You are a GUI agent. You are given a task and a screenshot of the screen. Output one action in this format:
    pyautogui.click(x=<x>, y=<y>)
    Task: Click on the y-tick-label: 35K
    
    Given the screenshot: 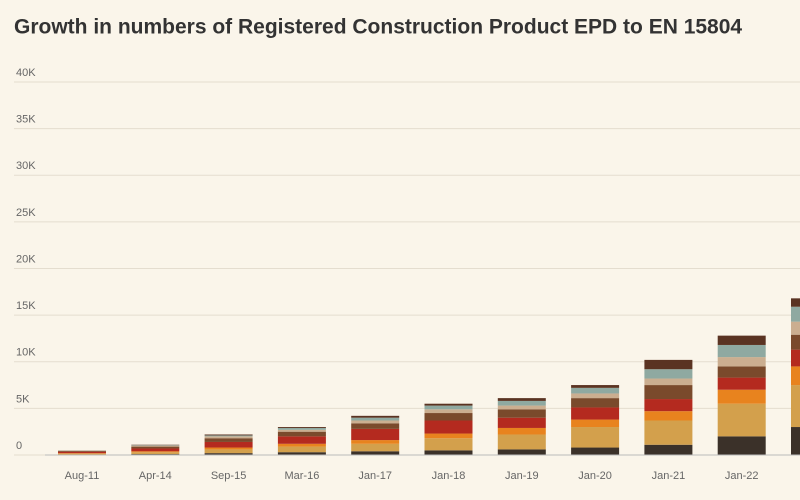 What is the action you would take?
    pyautogui.click(x=26, y=120)
    